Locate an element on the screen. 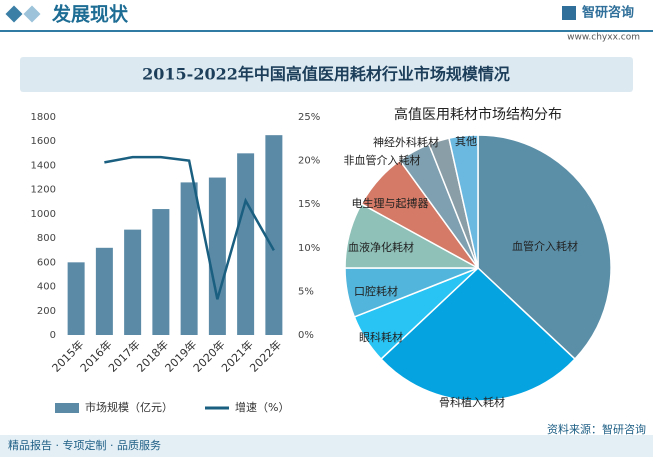 Image resolution: width=653 pixels, height=457 pixels. y-tick-label: 0 is located at coordinates (53, 335).